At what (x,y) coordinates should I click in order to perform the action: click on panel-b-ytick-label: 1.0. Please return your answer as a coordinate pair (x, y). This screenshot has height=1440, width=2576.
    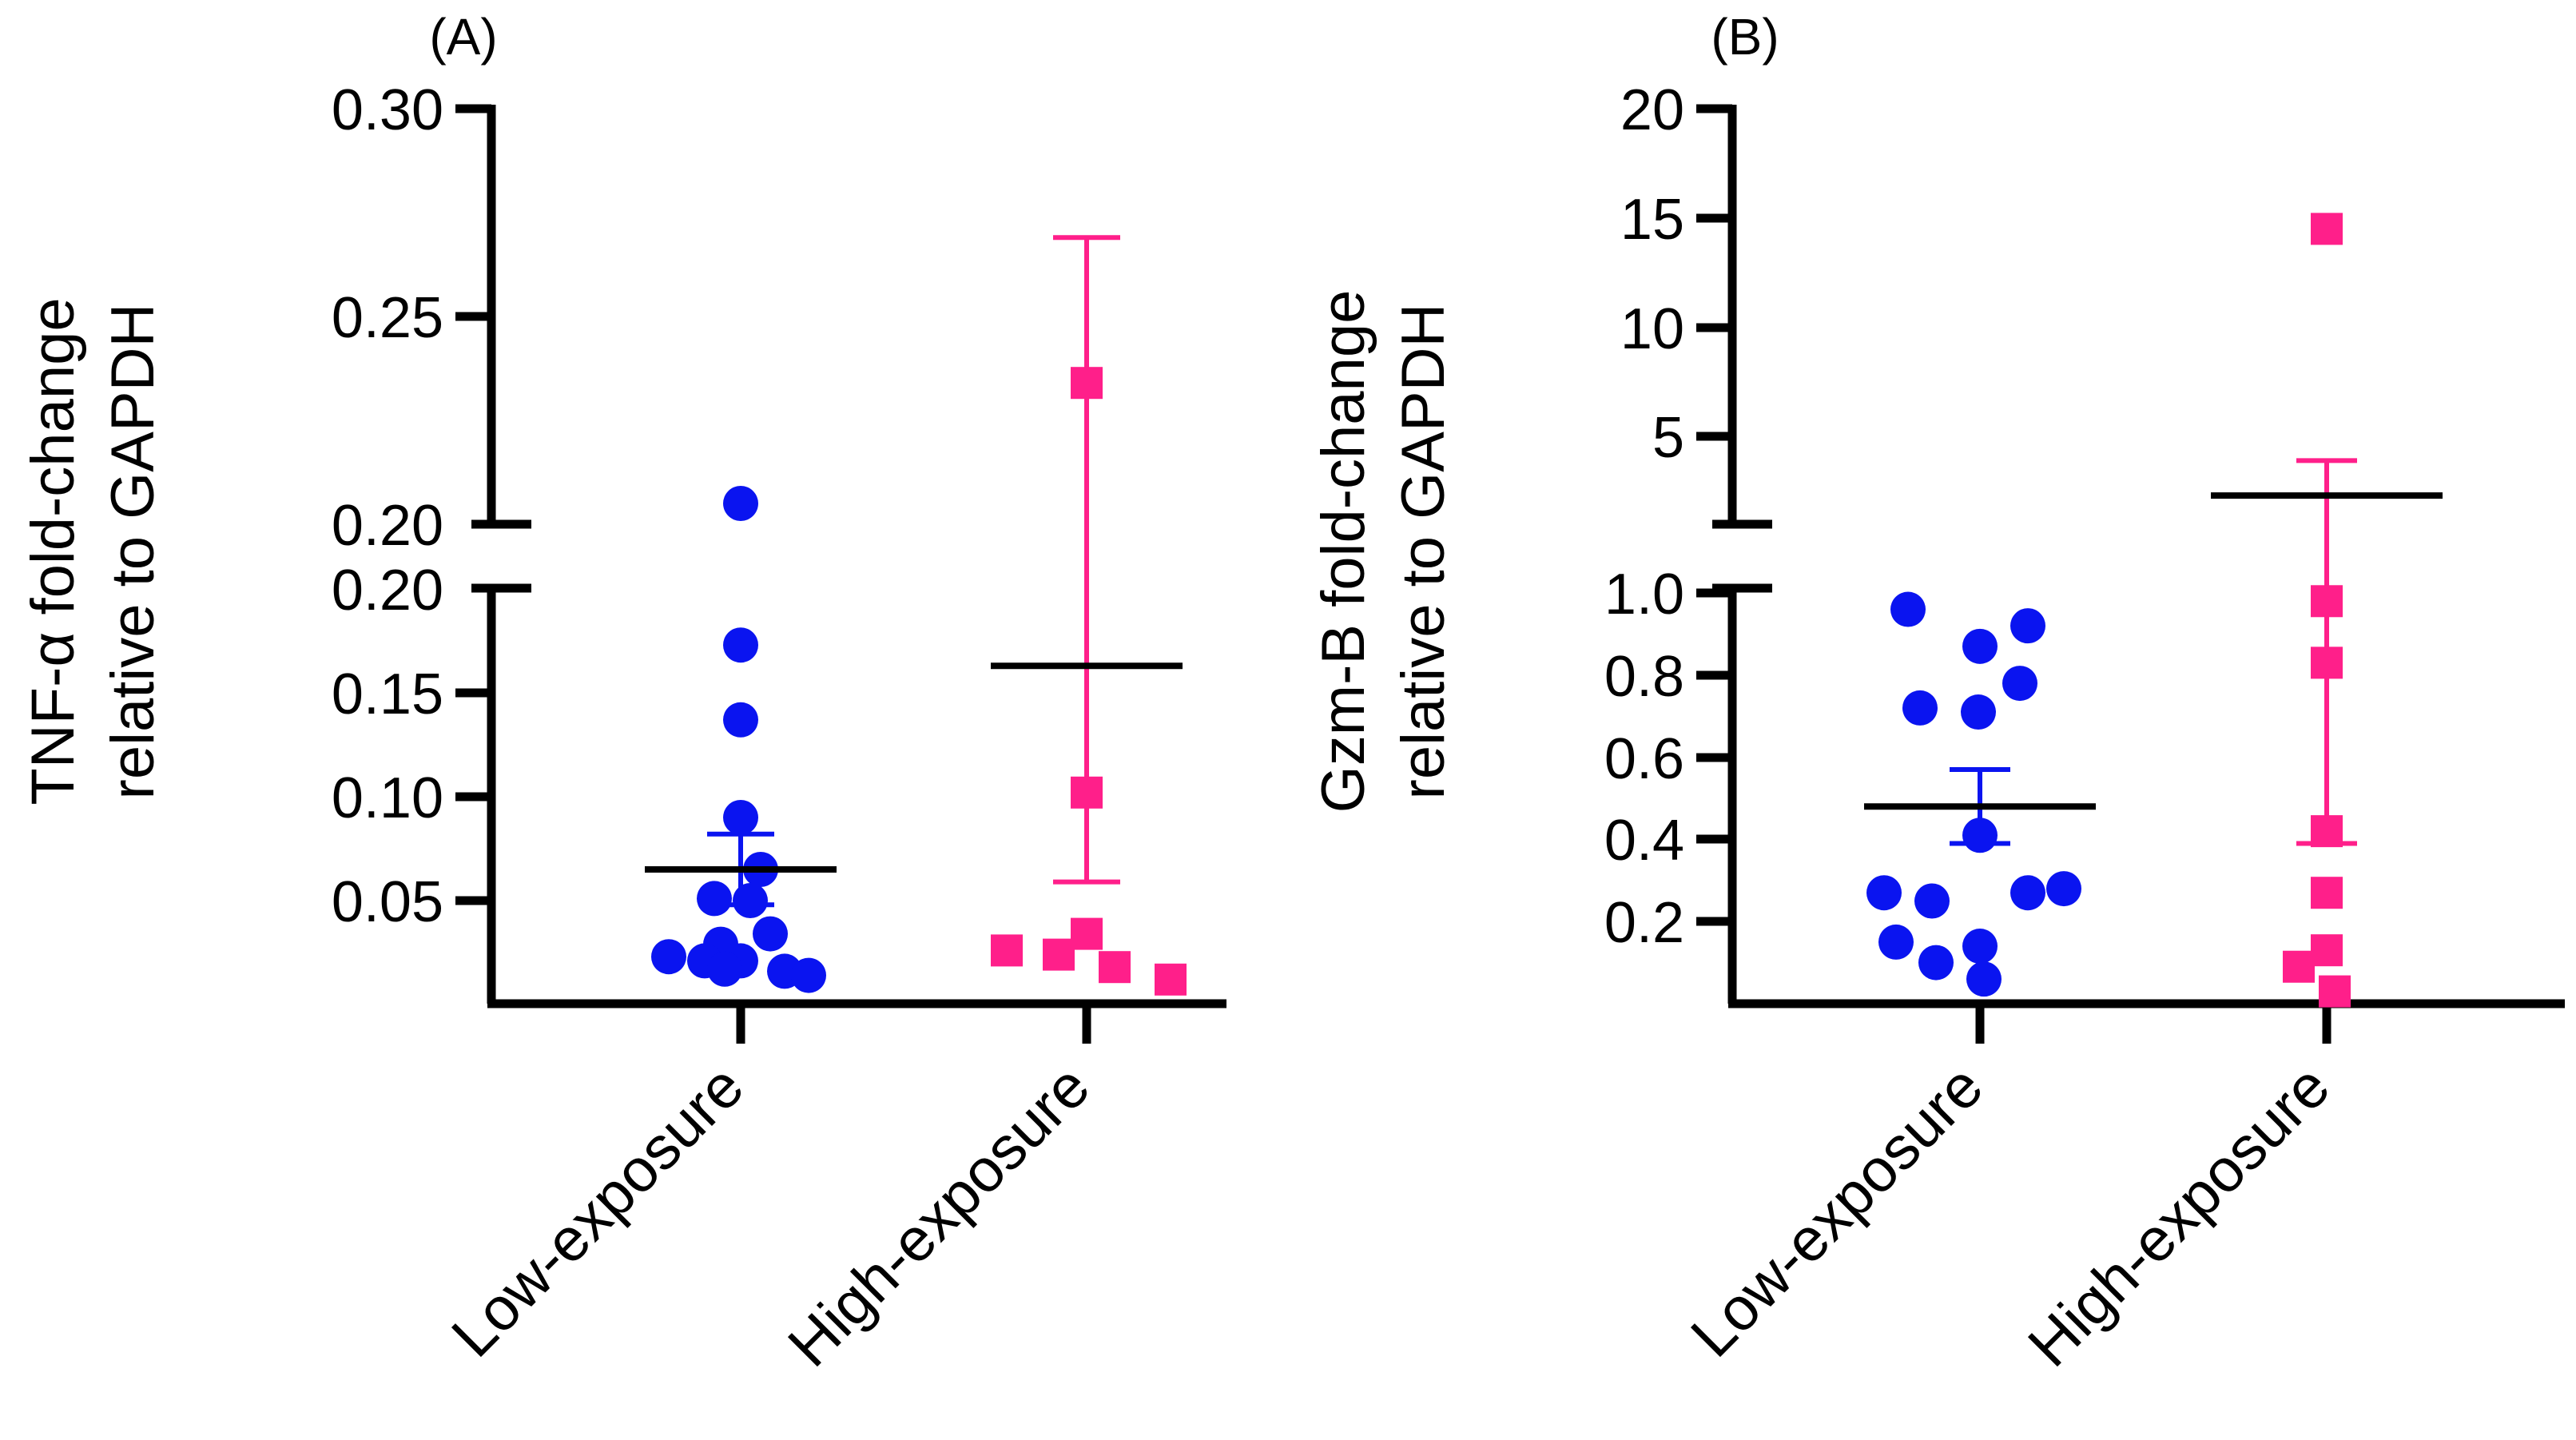
    Looking at the image, I should click on (1644, 595).